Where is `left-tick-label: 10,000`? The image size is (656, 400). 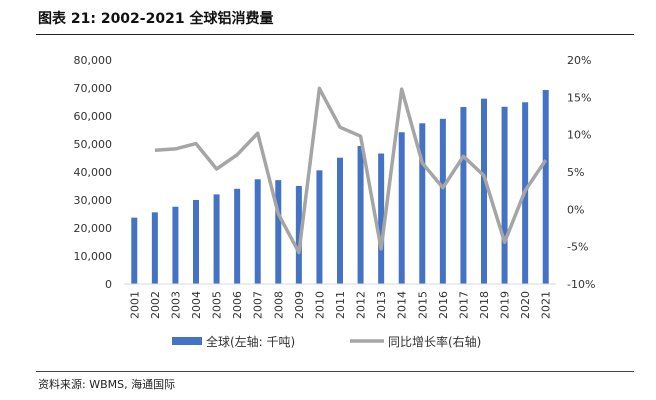
left-tick-label: 10,000 is located at coordinates (93, 256).